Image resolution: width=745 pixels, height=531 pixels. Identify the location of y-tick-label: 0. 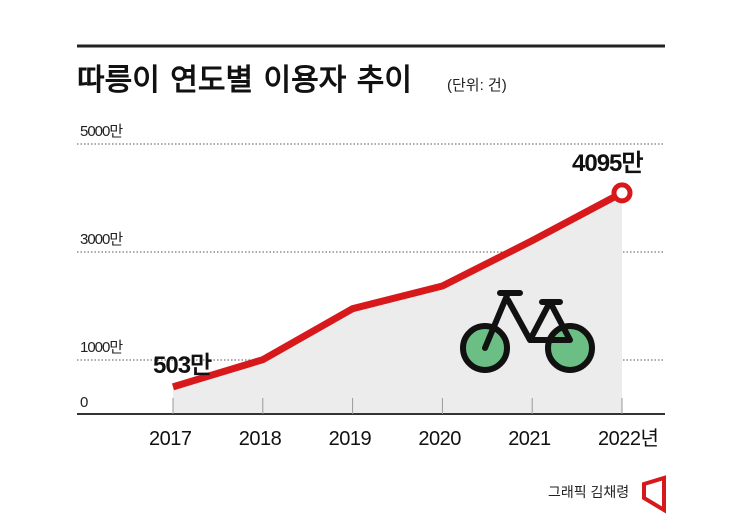
(84, 402).